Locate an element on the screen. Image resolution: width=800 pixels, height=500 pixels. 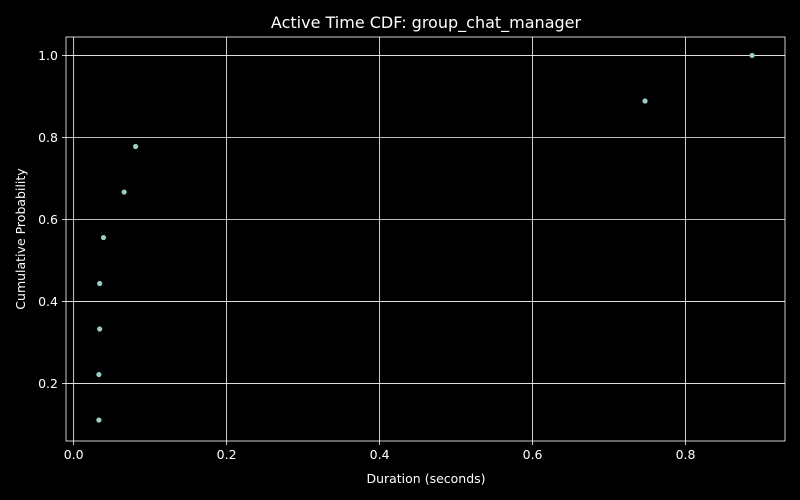
chart-title: Active Time CDF: group_chat_manager is located at coordinates (426, 23).